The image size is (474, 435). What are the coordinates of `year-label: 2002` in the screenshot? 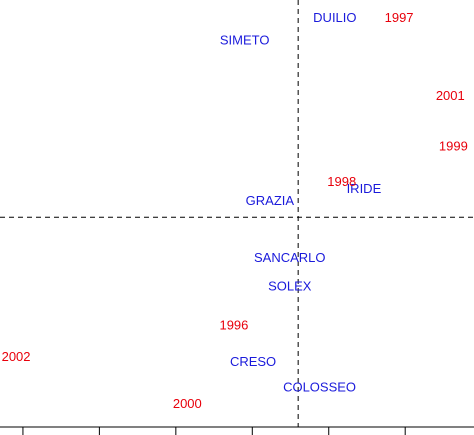 It's located at (16, 356).